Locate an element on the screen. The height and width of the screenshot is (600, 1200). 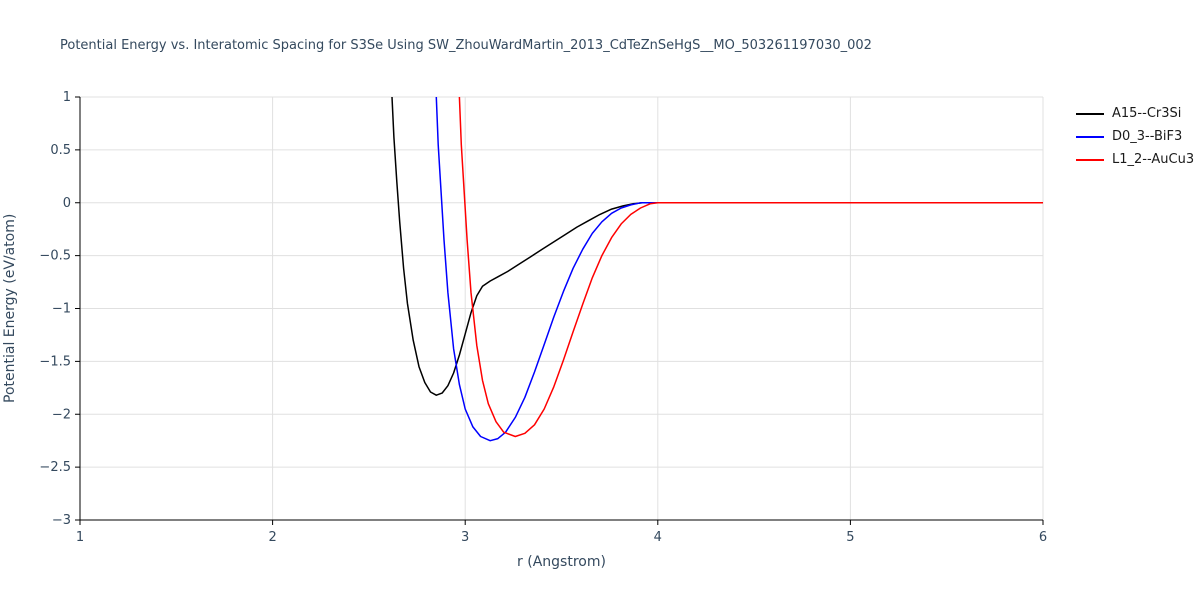
legend-item: D0_3--BiF3 is located at coordinates (1135, 136).